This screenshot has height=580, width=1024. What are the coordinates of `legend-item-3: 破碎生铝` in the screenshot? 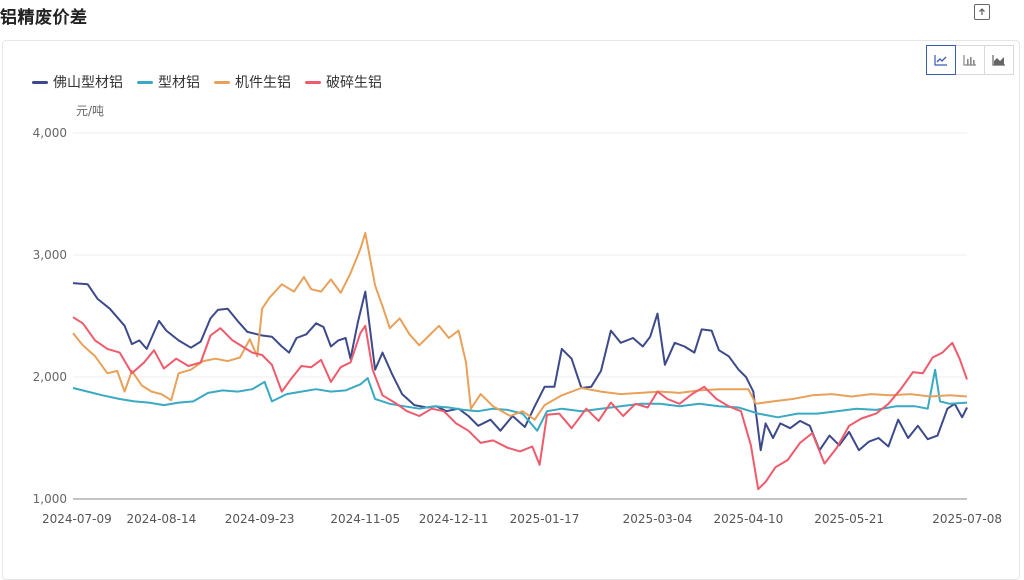 It's located at (343, 82).